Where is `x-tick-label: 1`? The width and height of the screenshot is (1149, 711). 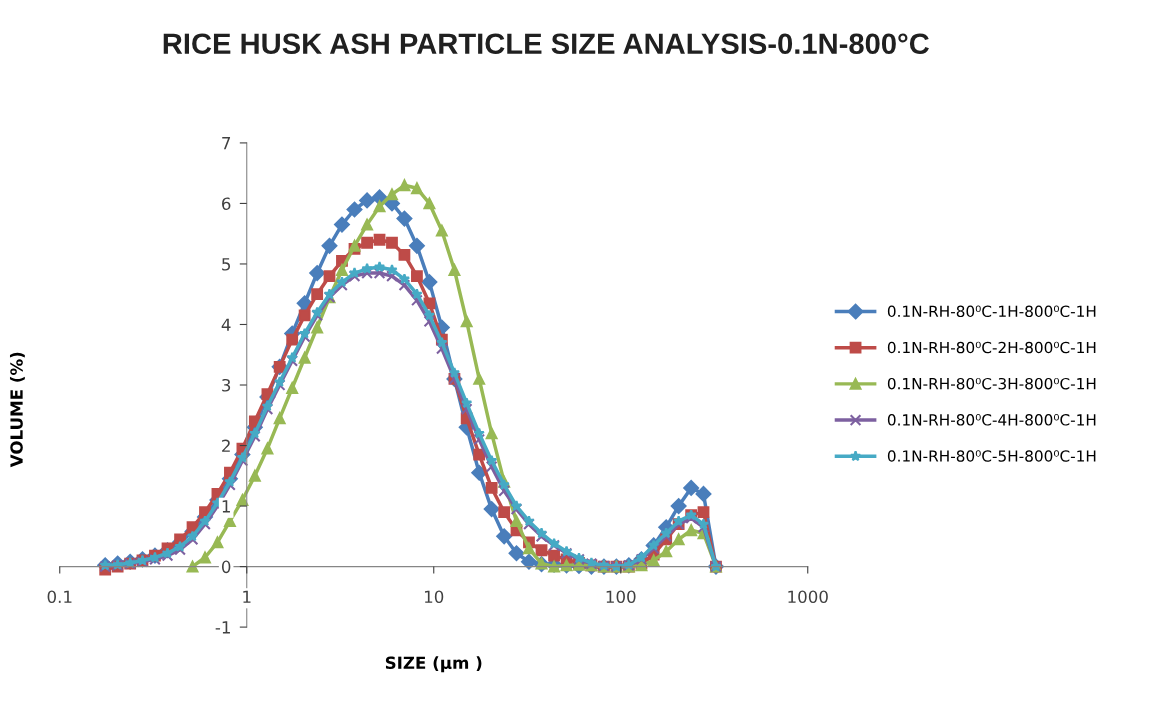 x-tick-label: 1 is located at coordinates (247, 596).